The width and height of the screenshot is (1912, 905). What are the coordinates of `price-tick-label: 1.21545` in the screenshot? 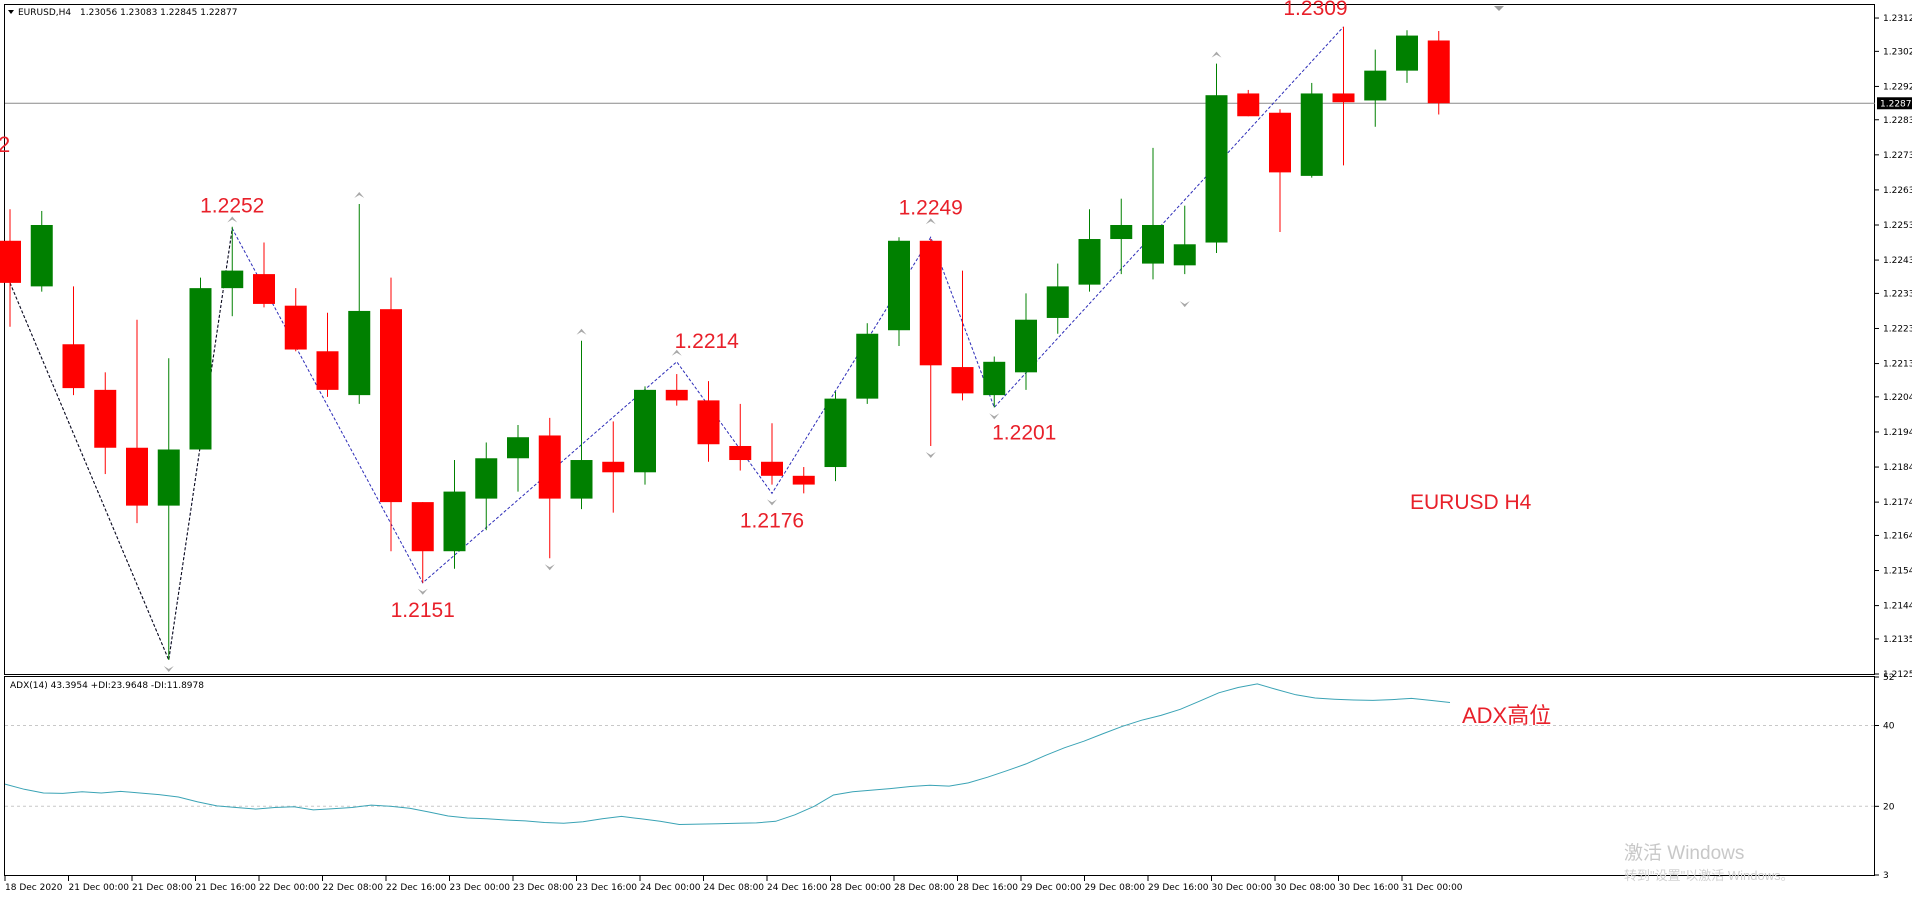 It's located at (1897, 572).